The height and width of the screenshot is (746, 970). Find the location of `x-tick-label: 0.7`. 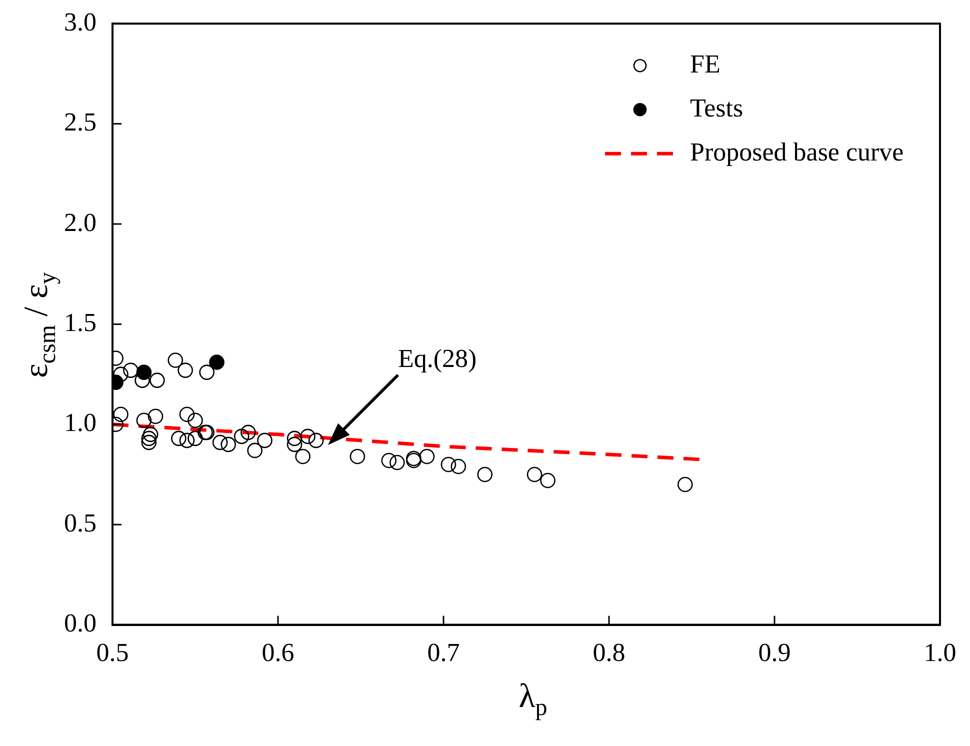

x-tick-label: 0.7 is located at coordinates (443, 653).